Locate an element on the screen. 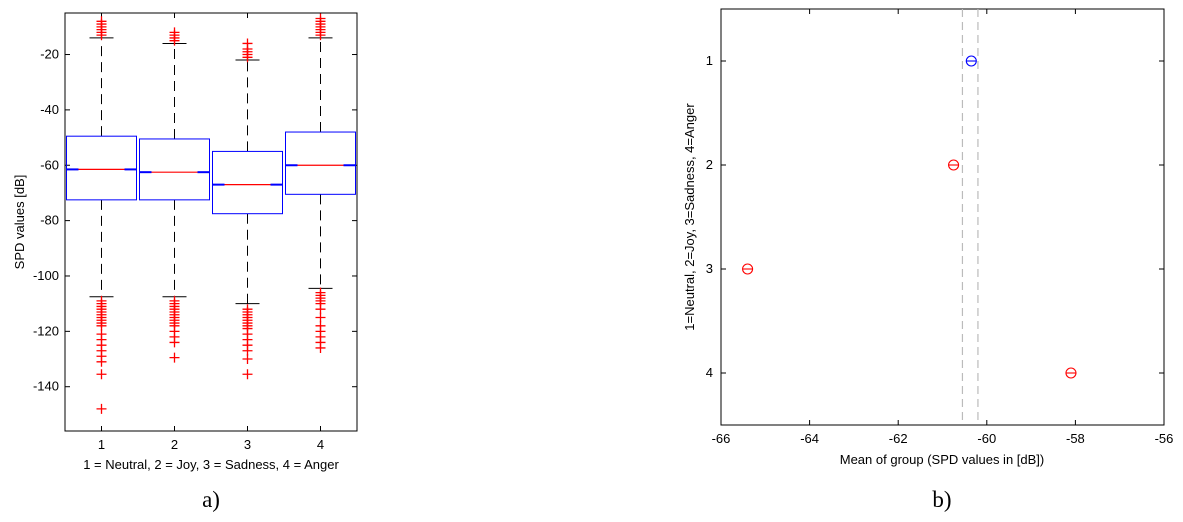 This screenshot has height=522, width=1183. boxplot-y-tick-label: -120 is located at coordinates (46, 330).